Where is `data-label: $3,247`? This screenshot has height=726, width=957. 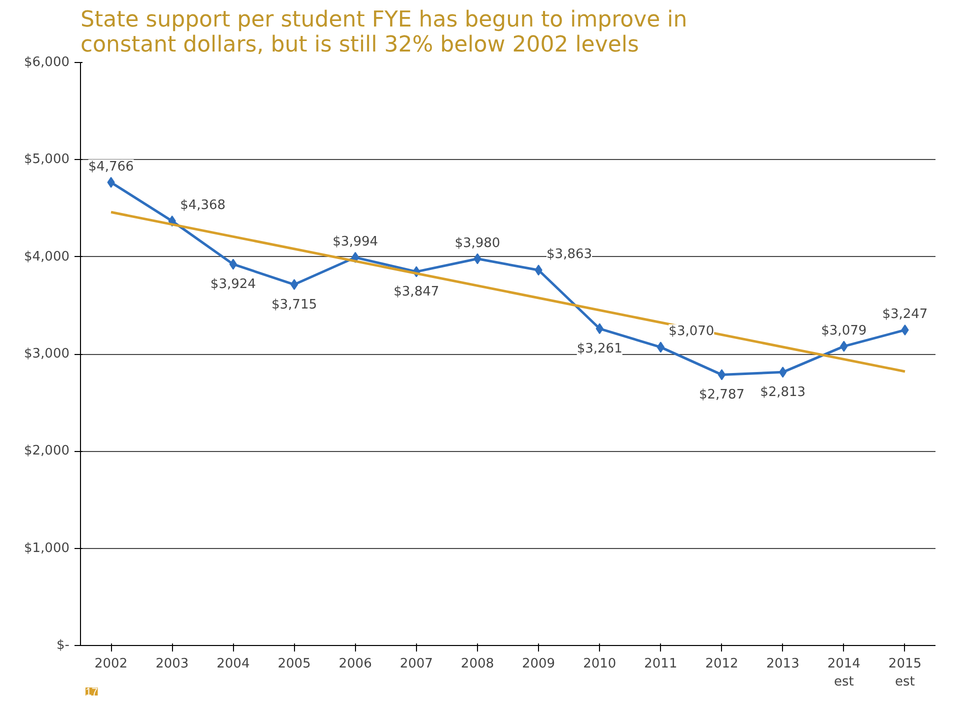
data-label: $3,247 is located at coordinates (905, 314).